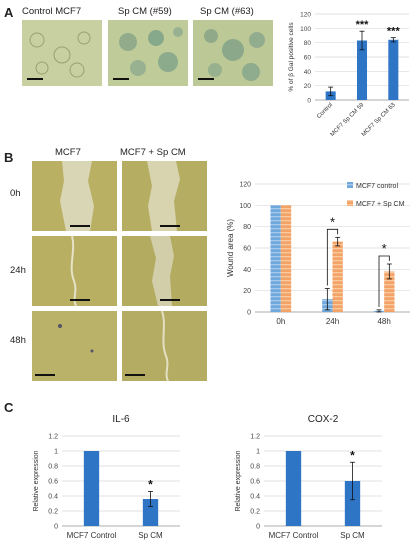 This screenshot has height=550, width=417. What do you see at coordinates (280, 321) in the screenshot?
I see `x-tick-label: 0h` at bounding box center [280, 321].